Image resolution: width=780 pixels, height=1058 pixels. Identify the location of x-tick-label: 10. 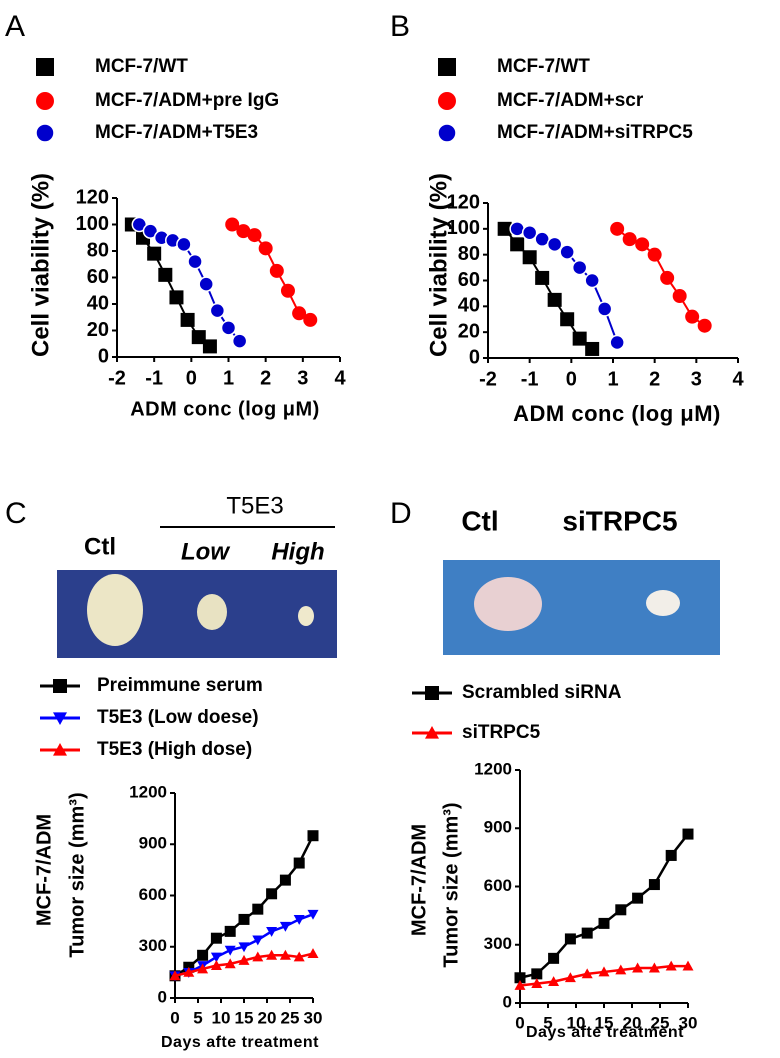
(576, 1023).